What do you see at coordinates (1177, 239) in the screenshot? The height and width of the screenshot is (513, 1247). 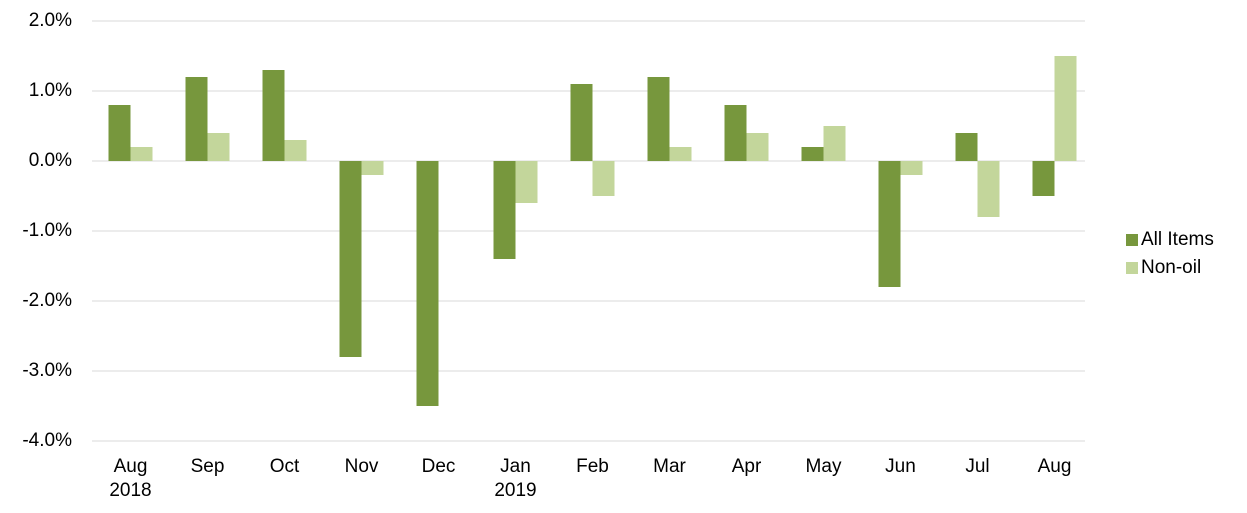 I see `legend-label: All Items` at bounding box center [1177, 239].